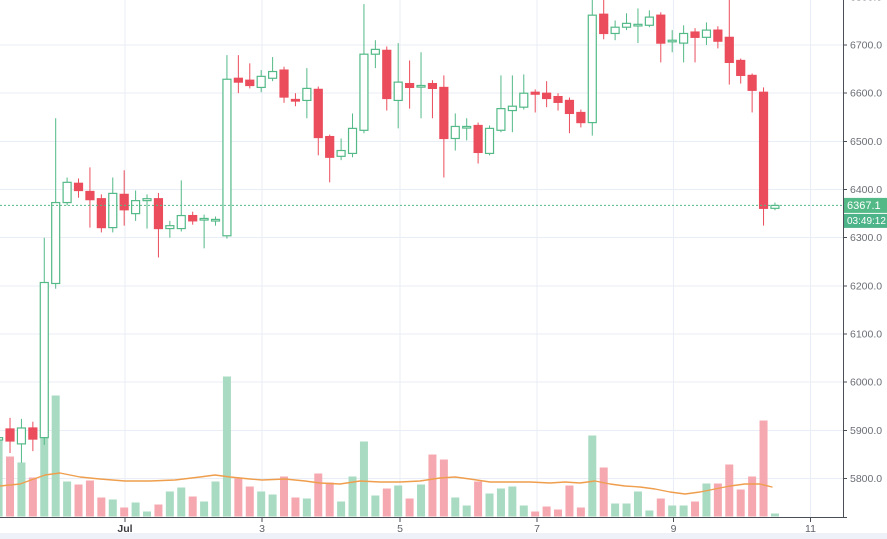 The width and height of the screenshot is (887, 539). I want to click on price-tick-label: 5800.0, so click(866, 479).